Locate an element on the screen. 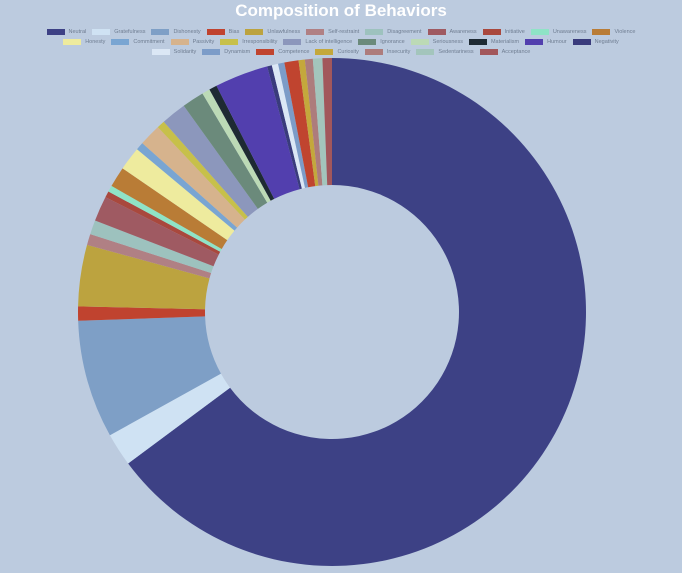 This screenshot has width=682, height=573. legend-label: Unlawfulness is located at coordinates (284, 32).